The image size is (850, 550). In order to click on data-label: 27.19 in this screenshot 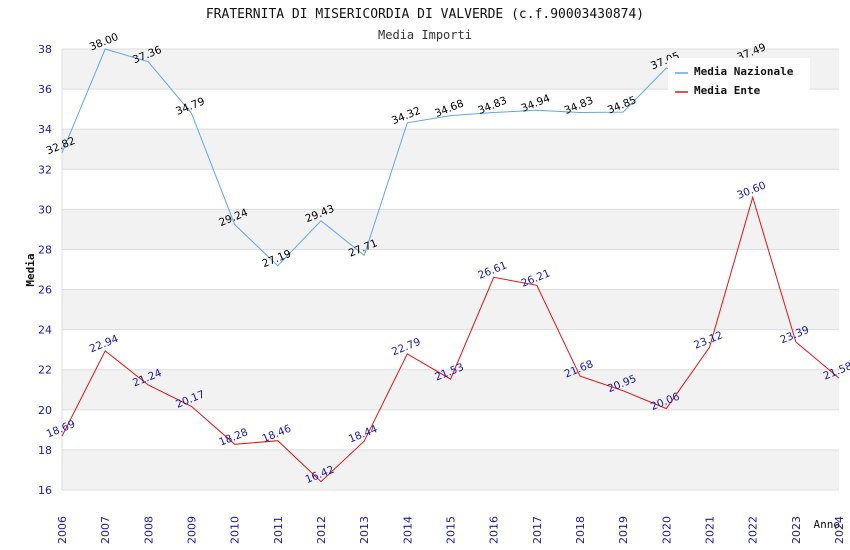, I will do `click(277, 259)`.